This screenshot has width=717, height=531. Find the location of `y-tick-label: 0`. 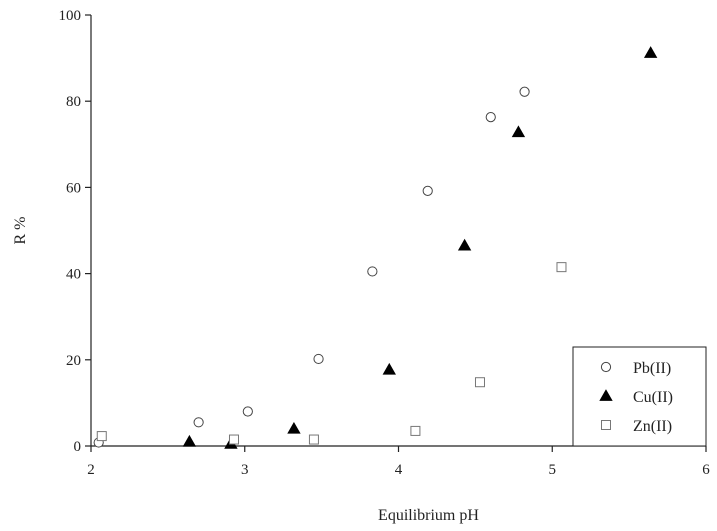

y-tick-label: 0 is located at coordinates (78, 447).